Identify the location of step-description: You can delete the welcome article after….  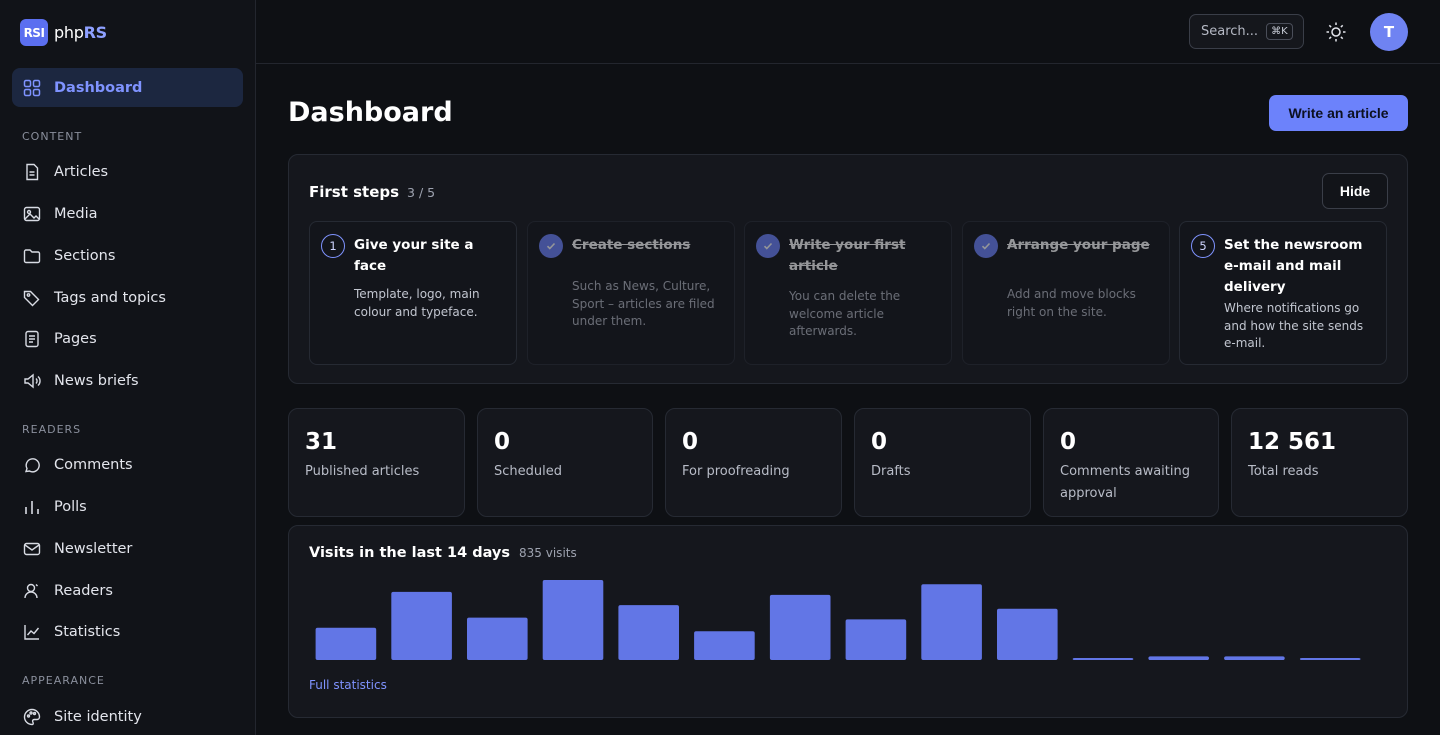
(845, 313).